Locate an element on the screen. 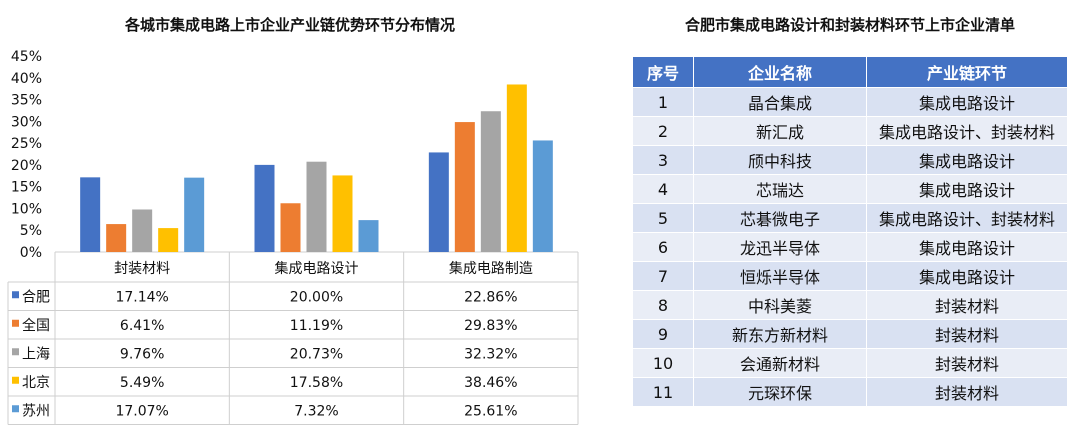 The width and height of the screenshot is (1080, 440). legend-label: 合肥 is located at coordinates (36, 297).